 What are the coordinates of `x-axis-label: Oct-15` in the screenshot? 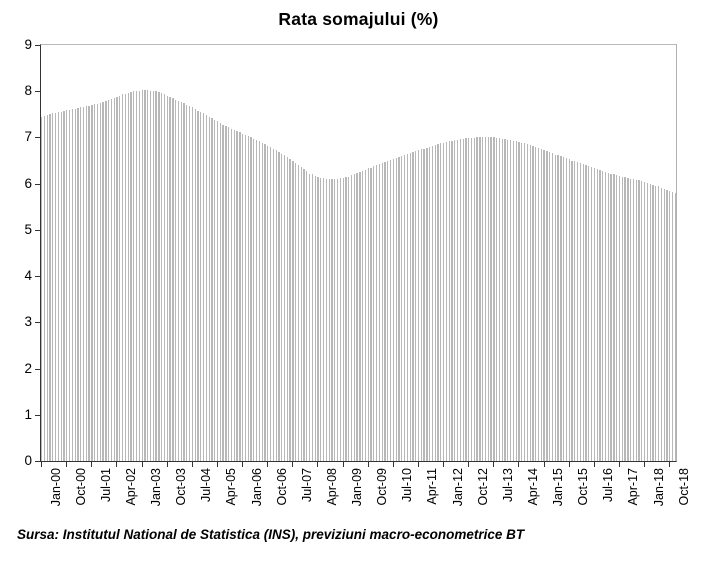 It's located at (583, 487).